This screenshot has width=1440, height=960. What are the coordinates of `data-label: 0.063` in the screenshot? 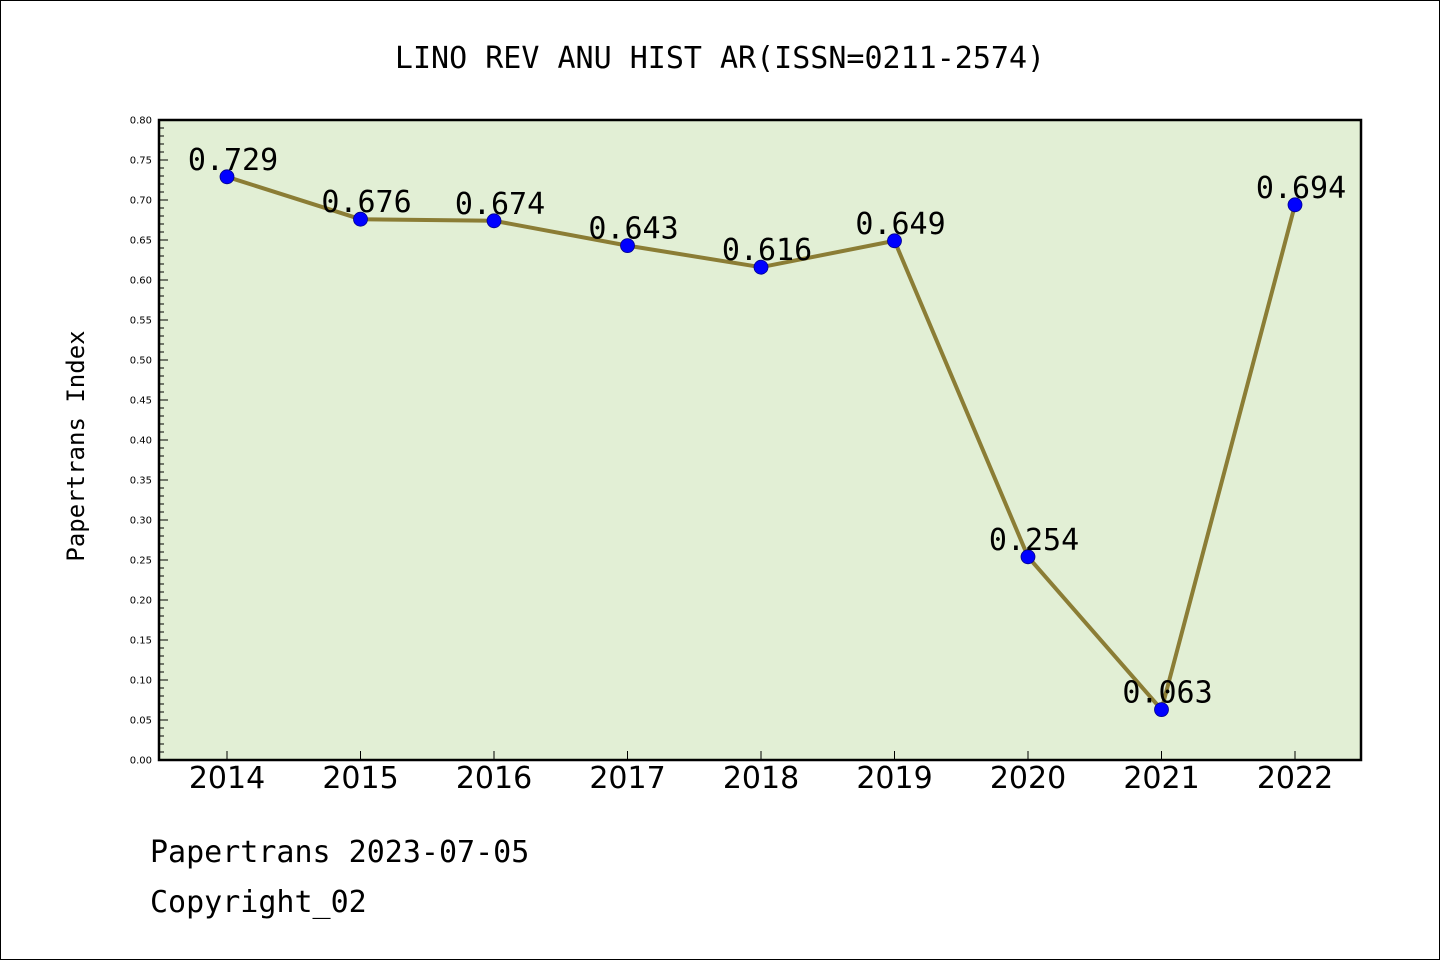 It's located at (1167, 693).